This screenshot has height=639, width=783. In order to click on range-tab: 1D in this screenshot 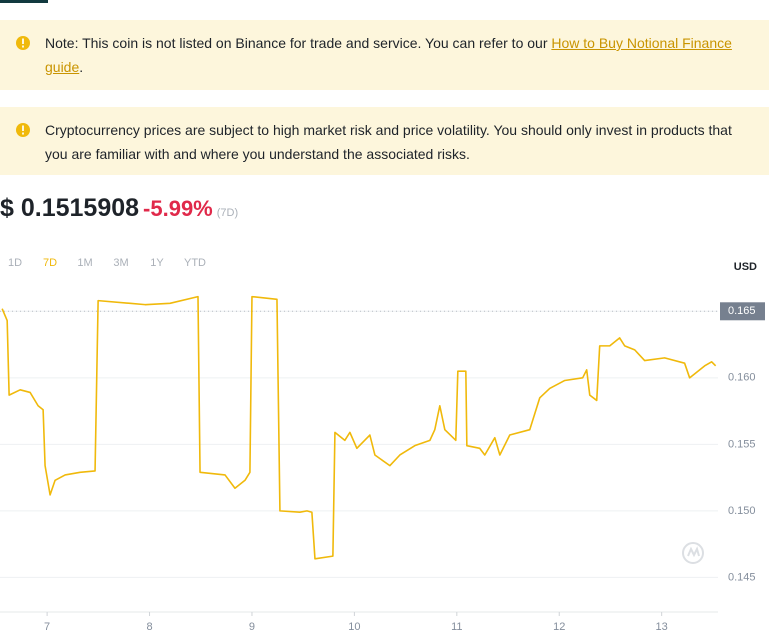, I will do `click(15, 263)`.